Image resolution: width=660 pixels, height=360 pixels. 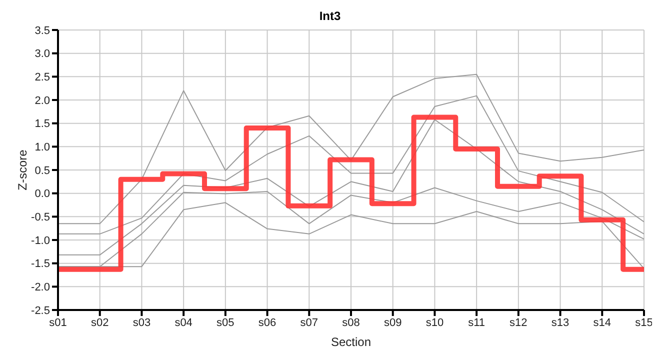 What do you see at coordinates (351, 322) in the screenshot?
I see `x-tick-label: s08` at bounding box center [351, 322].